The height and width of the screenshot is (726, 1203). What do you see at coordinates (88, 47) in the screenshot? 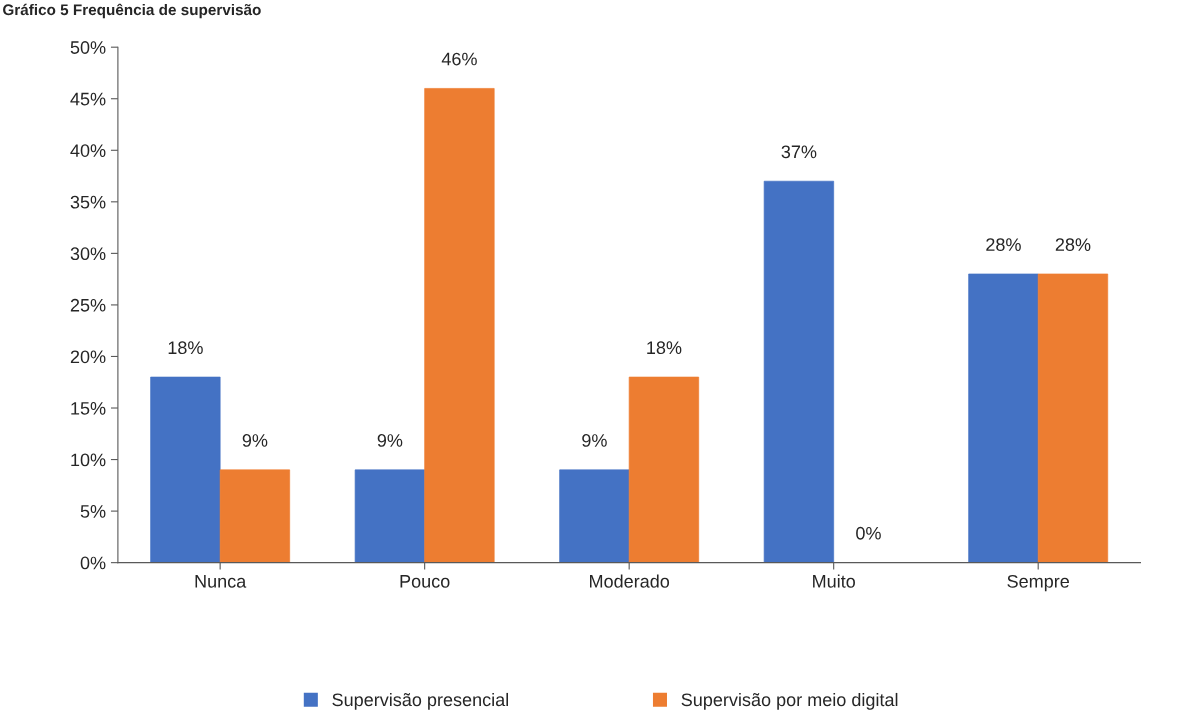
I see `y-tick-label: 50%` at bounding box center [88, 47].